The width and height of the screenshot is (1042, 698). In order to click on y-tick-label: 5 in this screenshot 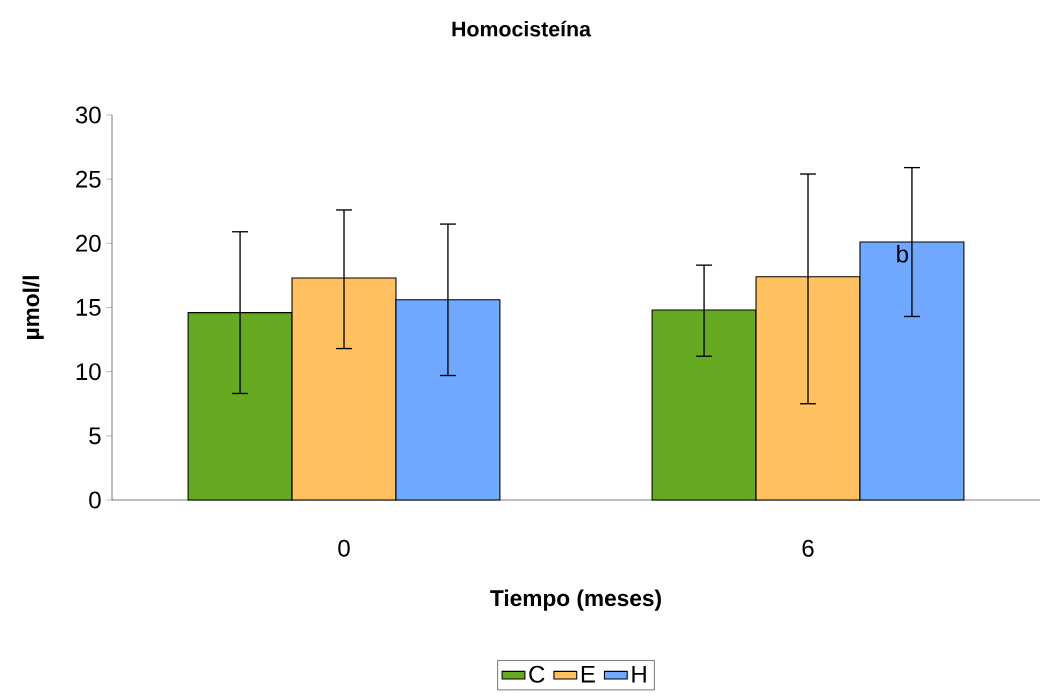, I will do `click(95, 436)`.